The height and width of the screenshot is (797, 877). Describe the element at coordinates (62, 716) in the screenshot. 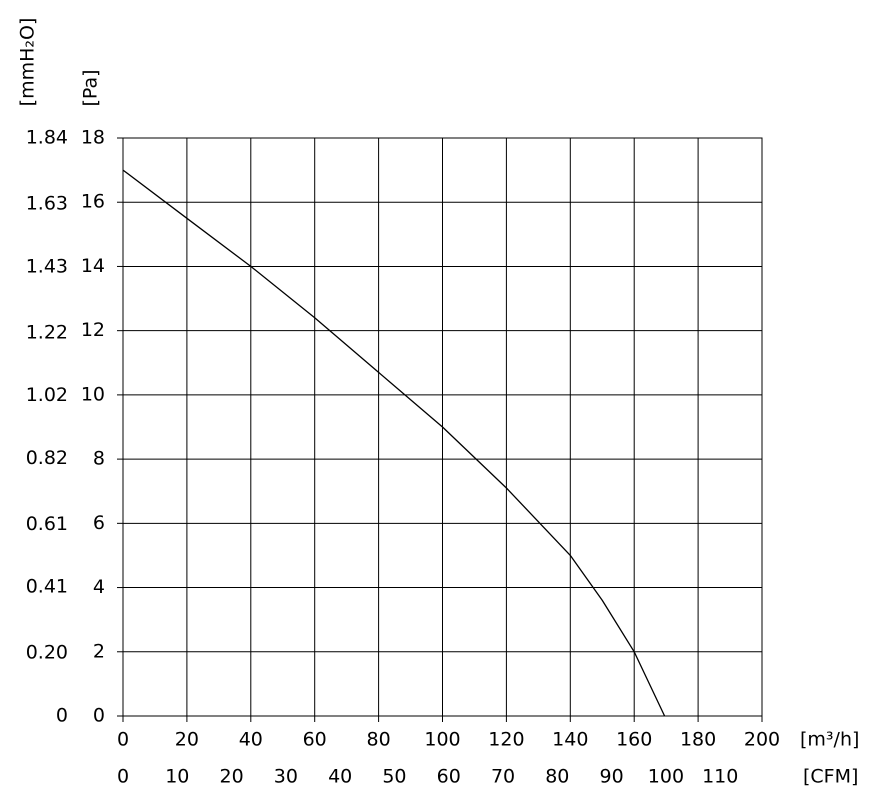

I see `y2-tick-label: 0` at that location.